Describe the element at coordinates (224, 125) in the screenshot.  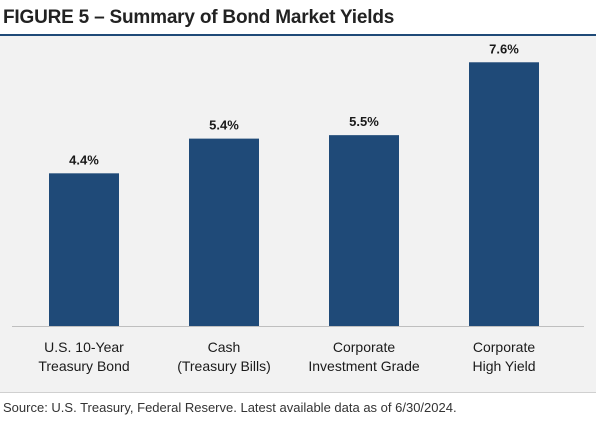
I see `data-label-2: 5.4%` at that location.